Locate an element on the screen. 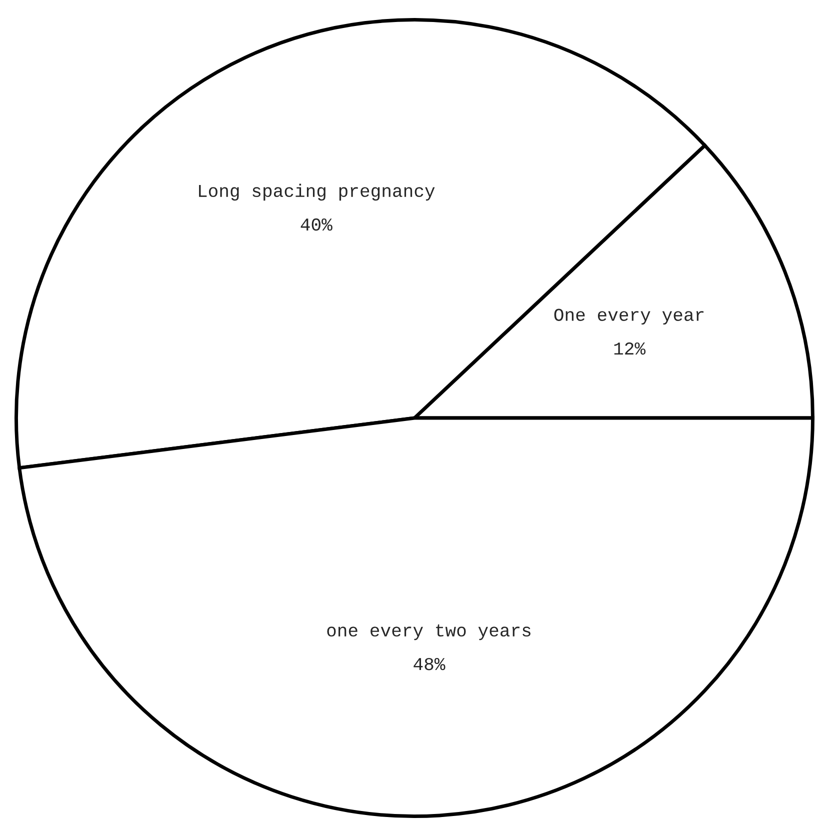 The image size is (829, 836). data-label: 40% is located at coordinates (316, 224).